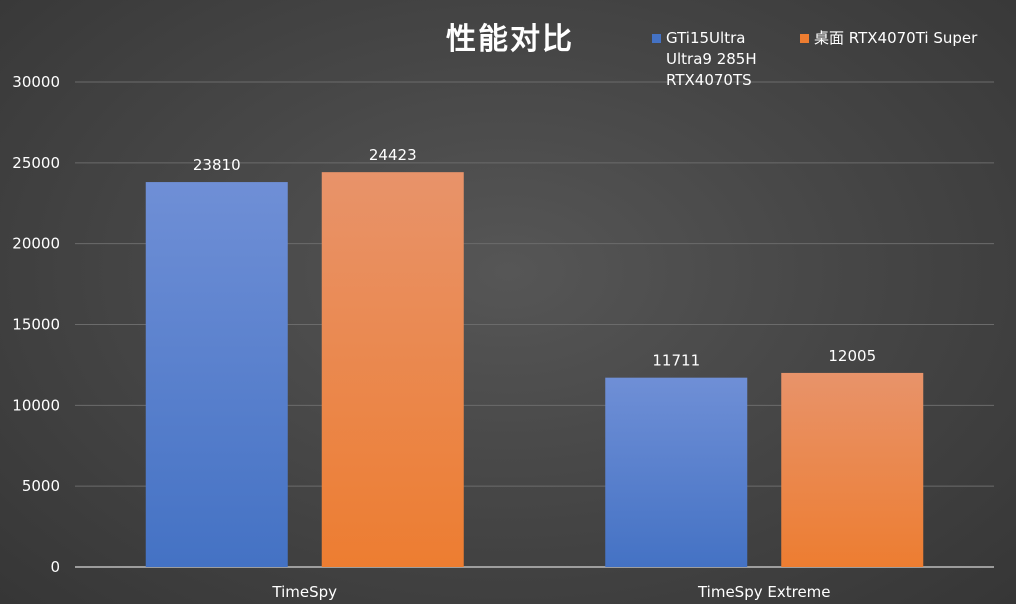 Image resolution: width=1016 pixels, height=604 pixels. Describe the element at coordinates (36, 244) in the screenshot. I see `y-tick-label: 20000` at that location.